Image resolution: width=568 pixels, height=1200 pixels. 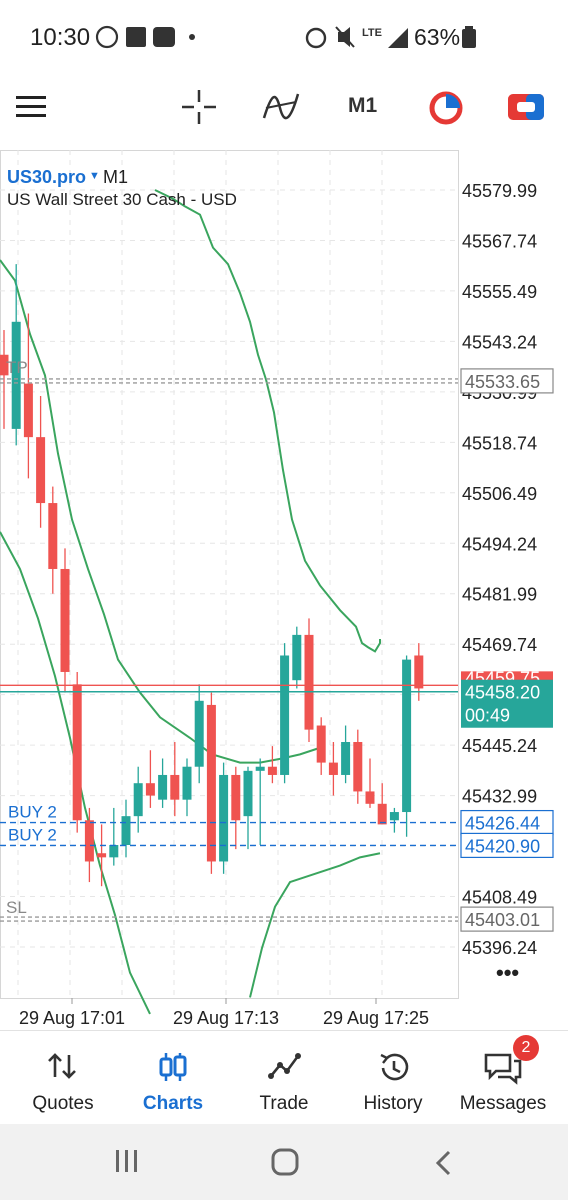 I want to click on crosshair-icon, so click(x=199, y=107).